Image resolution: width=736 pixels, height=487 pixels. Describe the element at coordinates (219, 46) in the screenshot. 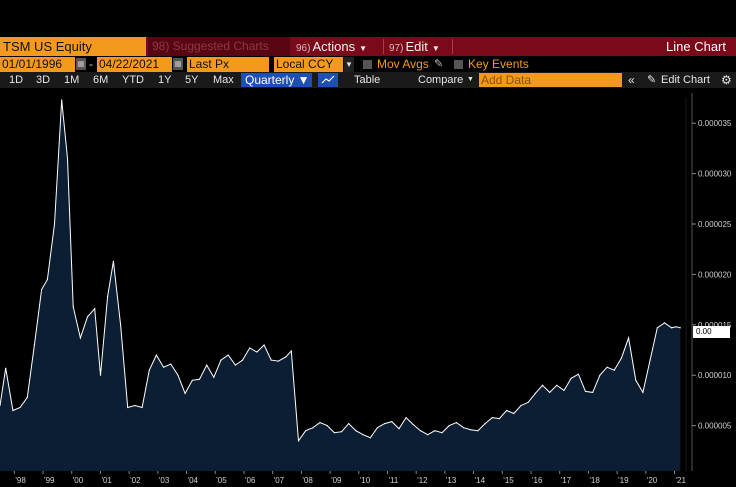

I see `suggested-charts-button: 98) Suggested Charts` at that location.